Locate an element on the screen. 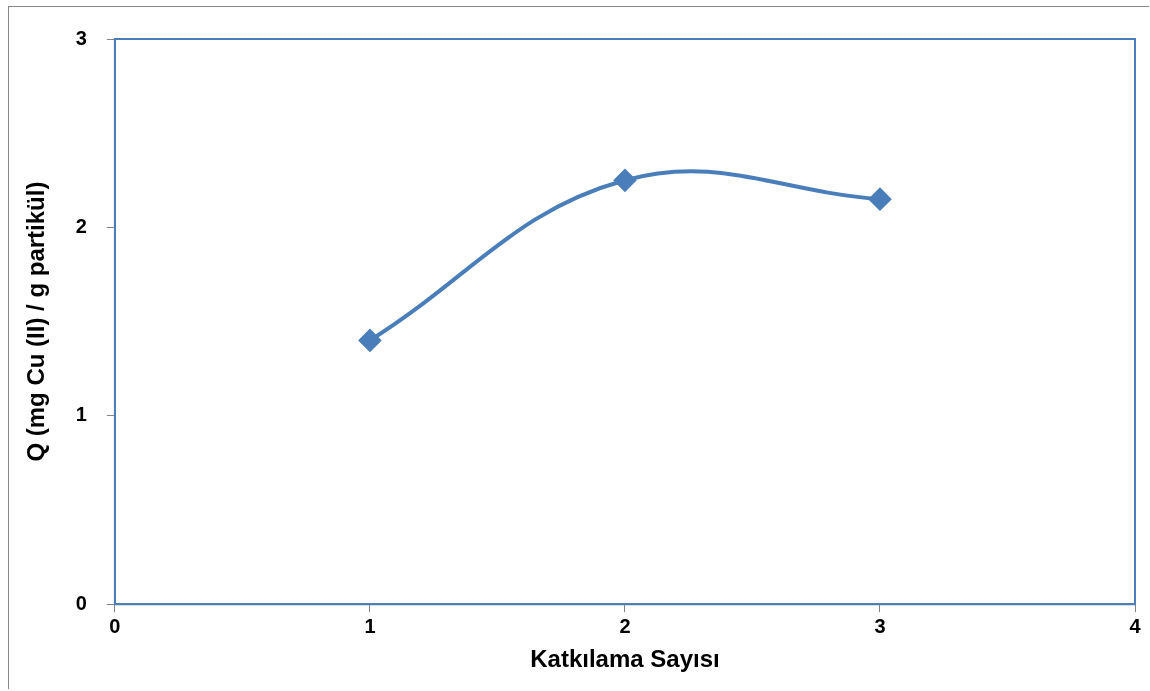 This screenshot has height=691, width=1150. x-tick-label: 3 is located at coordinates (880, 625).